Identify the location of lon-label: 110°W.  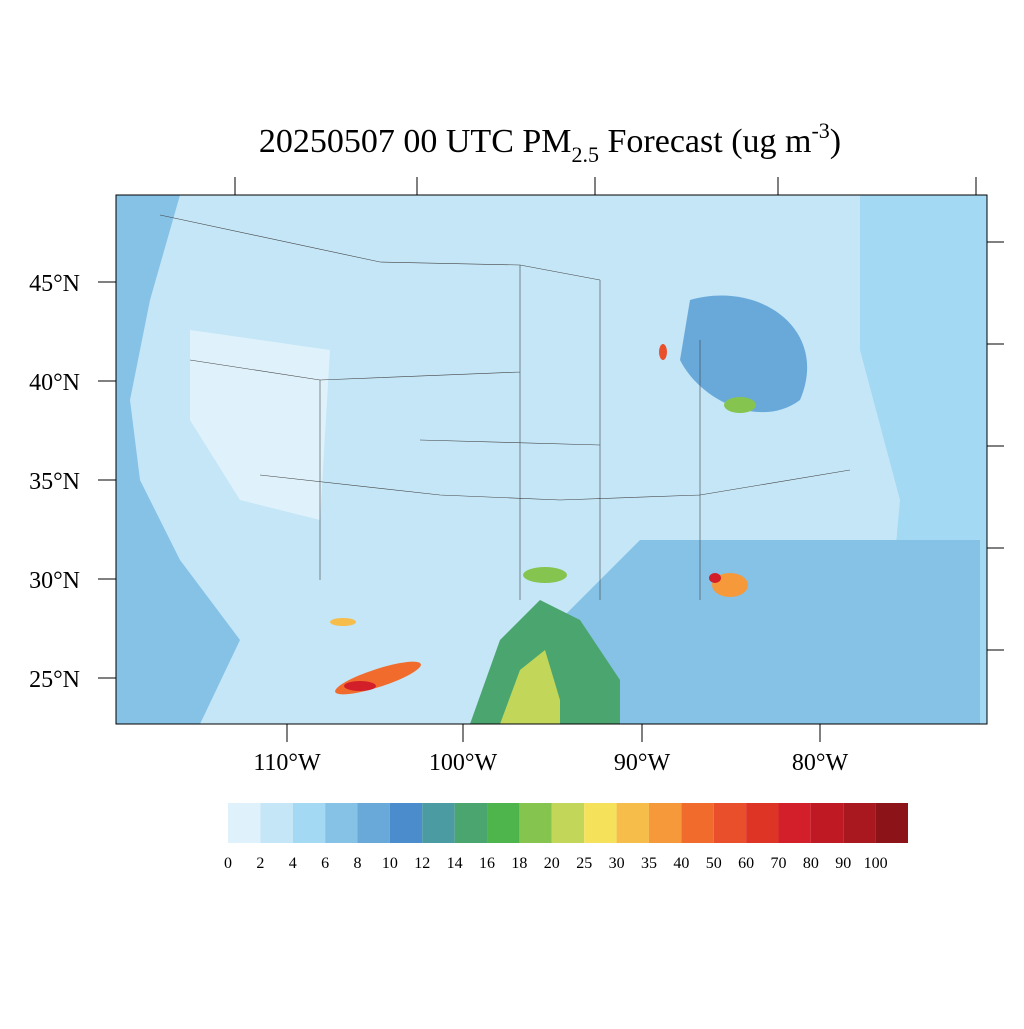
(287, 763).